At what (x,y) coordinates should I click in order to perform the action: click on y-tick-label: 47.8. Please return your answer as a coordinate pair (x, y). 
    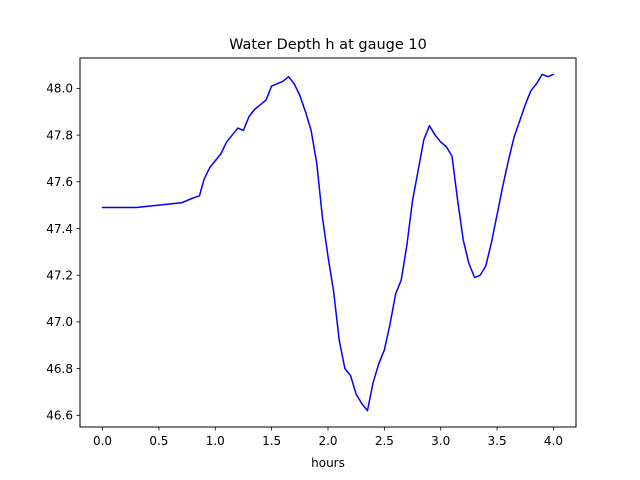
    Looking at the image, I should click on (59, 135).